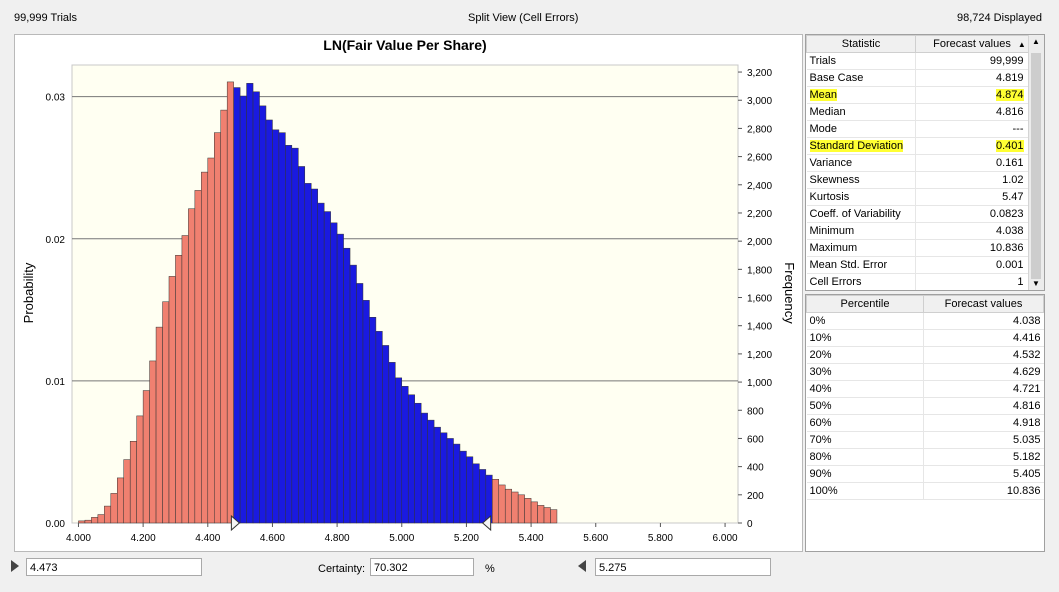  Describe the element at coordinates (1009, 265) in the screenshot. I see `stat-value: 0.001` at that location.